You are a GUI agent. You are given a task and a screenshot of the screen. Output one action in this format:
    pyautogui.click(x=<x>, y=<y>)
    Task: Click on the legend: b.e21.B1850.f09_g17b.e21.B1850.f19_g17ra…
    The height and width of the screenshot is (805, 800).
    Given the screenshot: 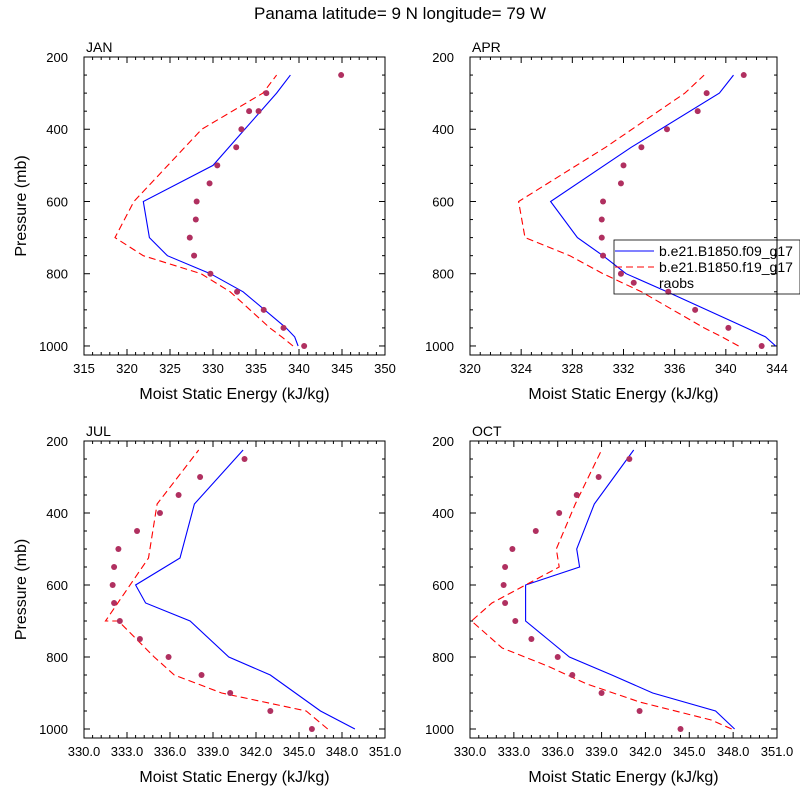 What is the action you would take?
    pyautogui.click(x=706, y=267)
    